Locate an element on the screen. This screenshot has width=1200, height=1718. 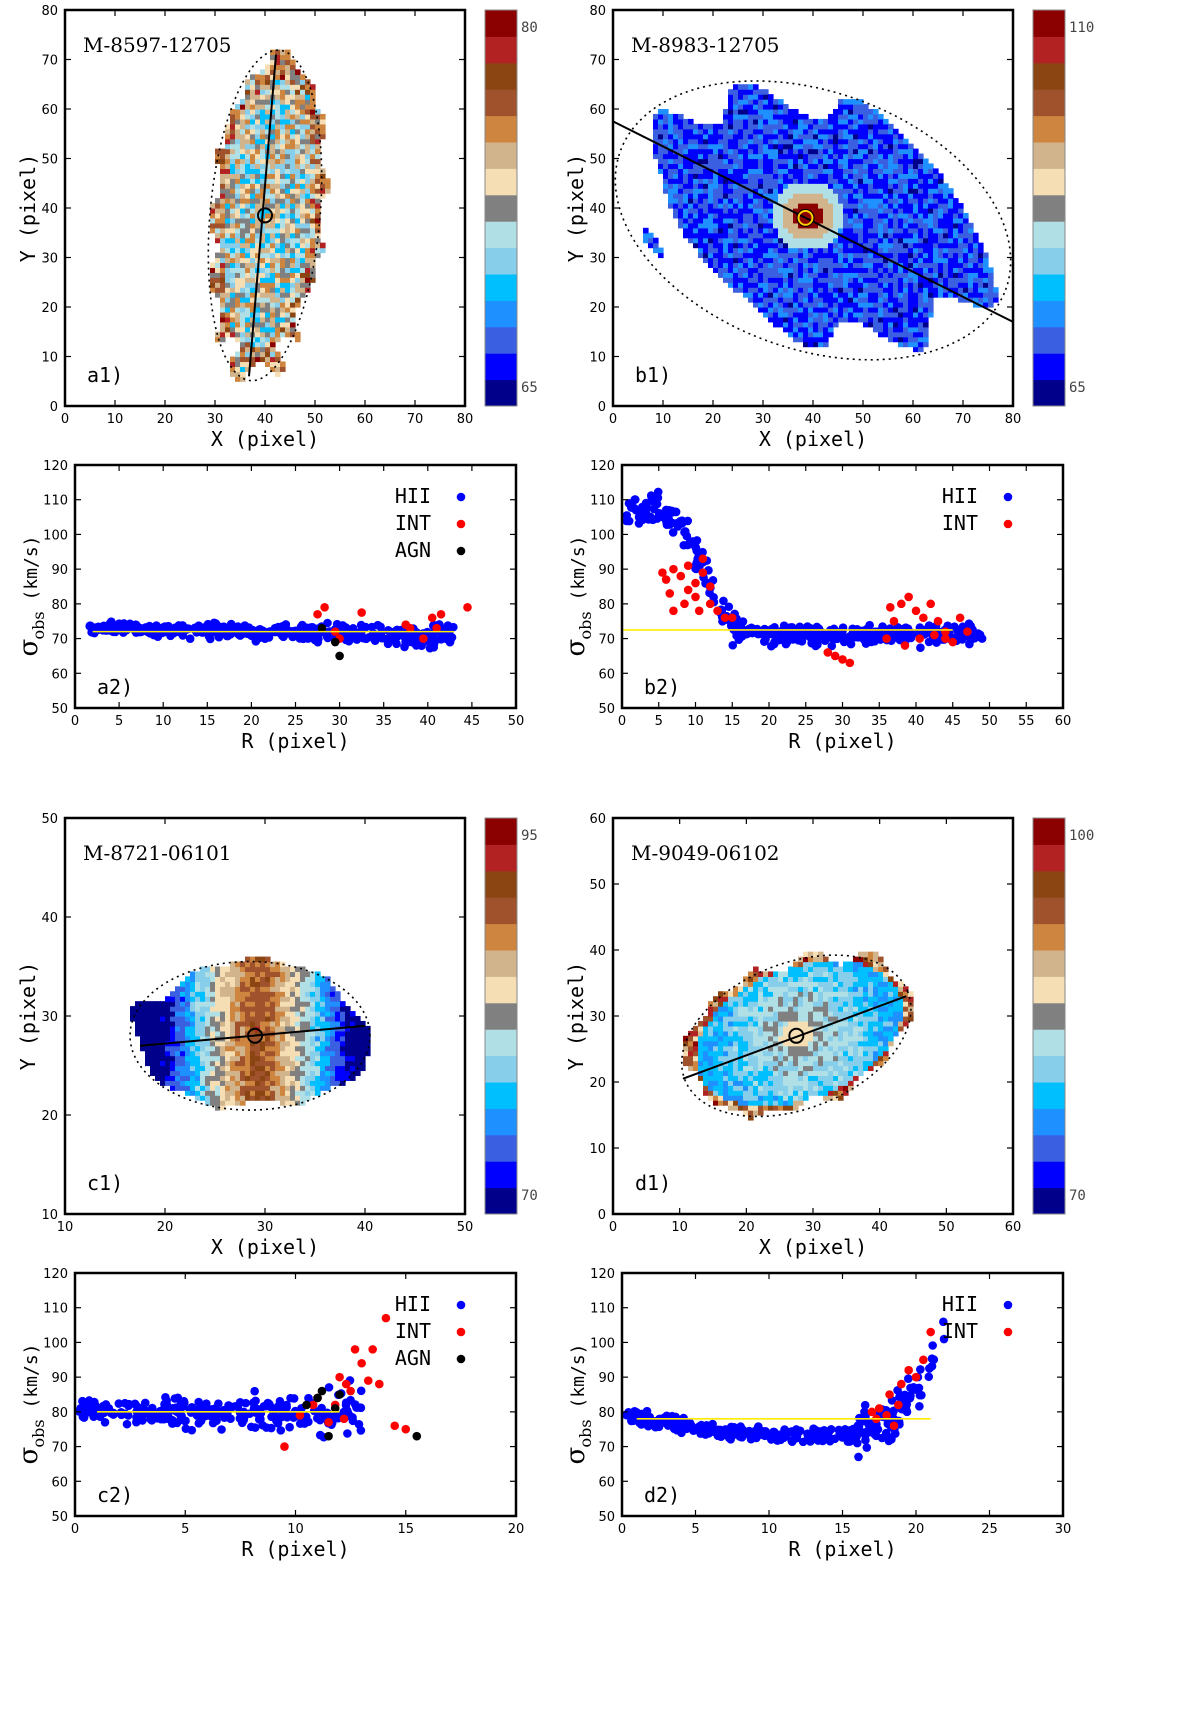
legend-label-int: INT is located at coordinates (960, 523).